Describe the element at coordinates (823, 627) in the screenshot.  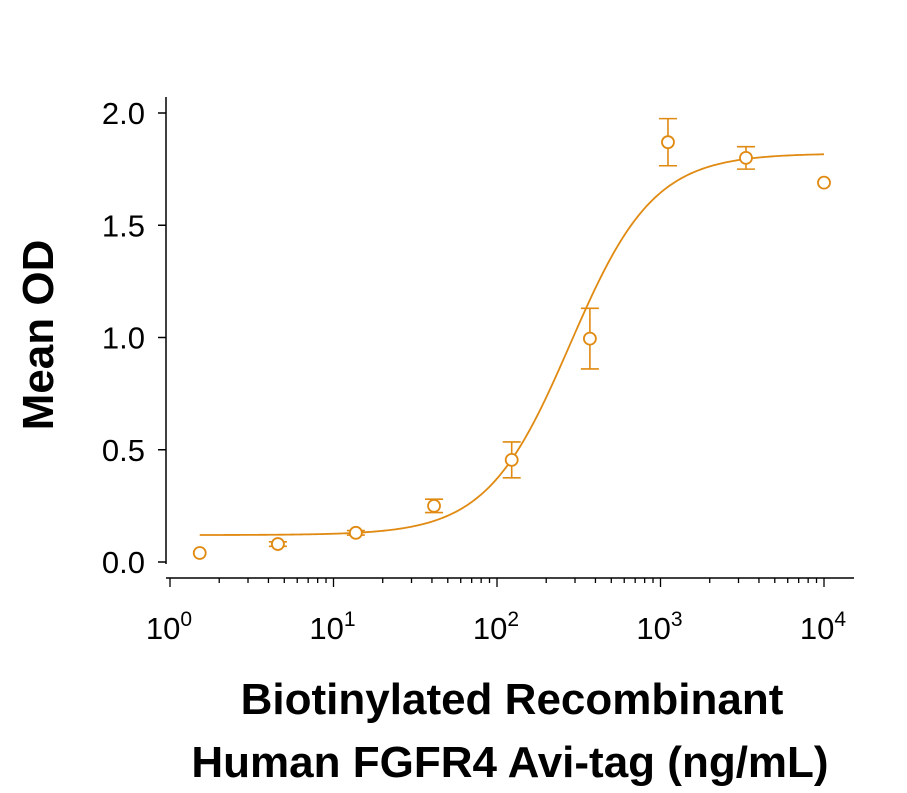
I see `x-tick-label: 10⁴` at that location.